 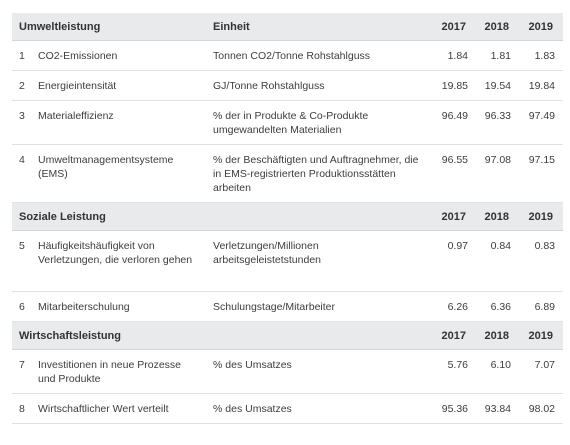 I want to click on metric-unit: GJ/Tonne Rohstahlguss, so click(x=320, y=85).